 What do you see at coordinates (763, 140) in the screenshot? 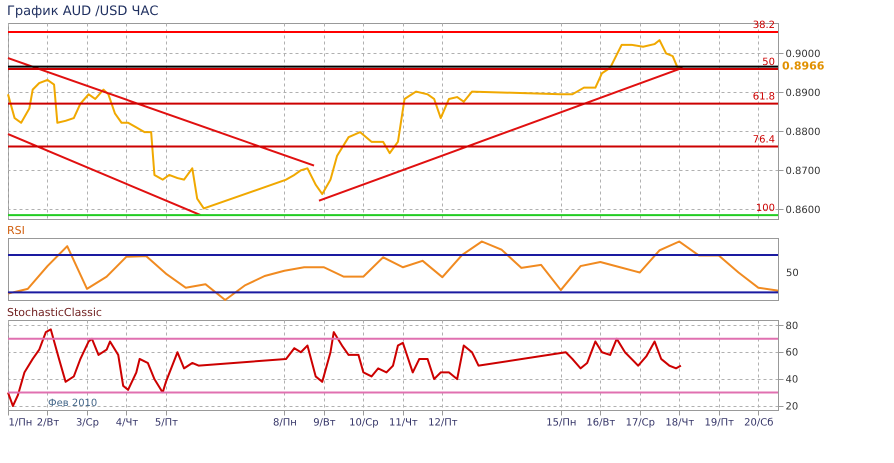
I see `annotation: 76.4` at bounding box center [763, 140].